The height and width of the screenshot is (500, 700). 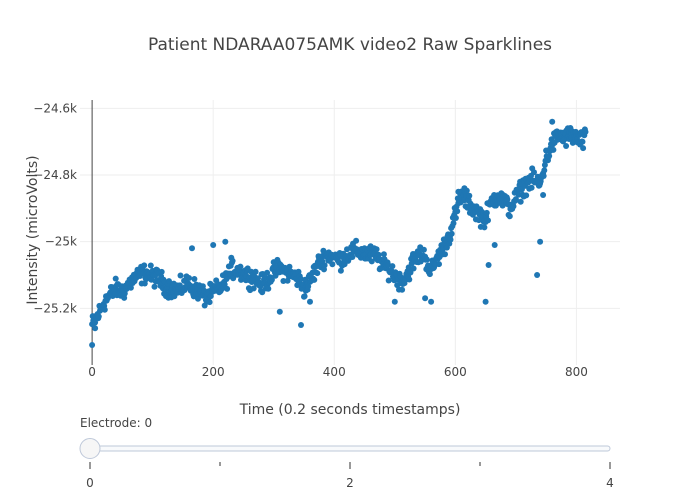 What do you see at coordinates (213, 372) in the screenshot?
I see `x-tick-label: 200` at bounding box center [213, 372].